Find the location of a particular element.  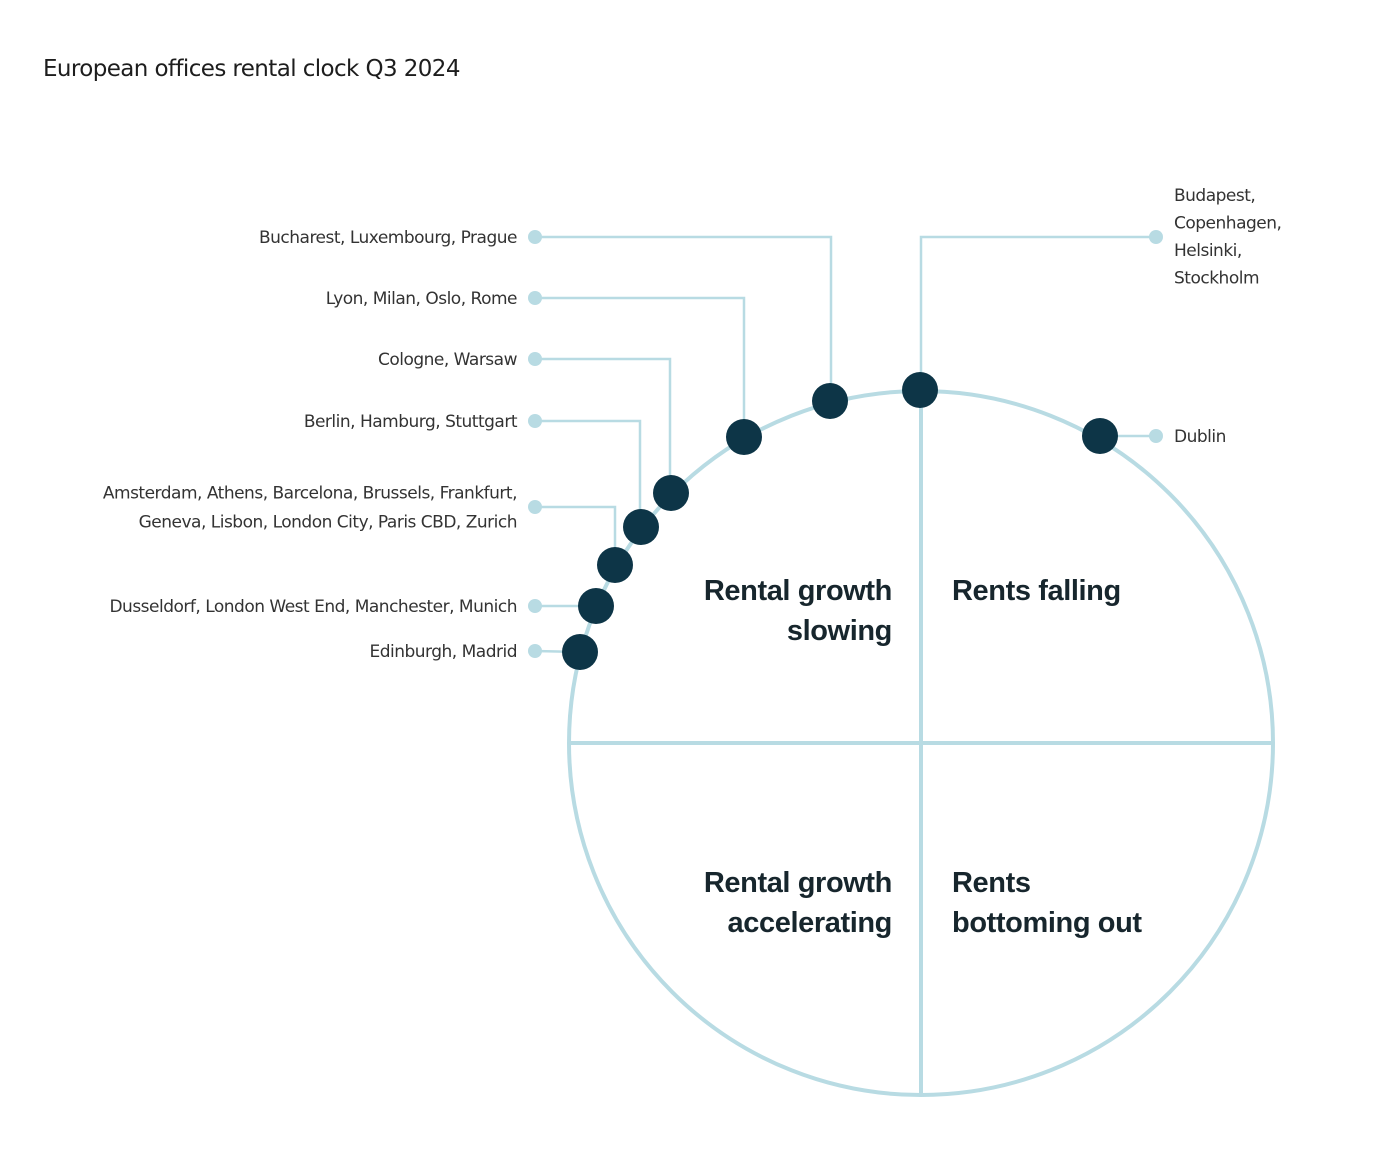

city-group-label-line: Edinburgh, Madrid is located at coordinates (443, 652).